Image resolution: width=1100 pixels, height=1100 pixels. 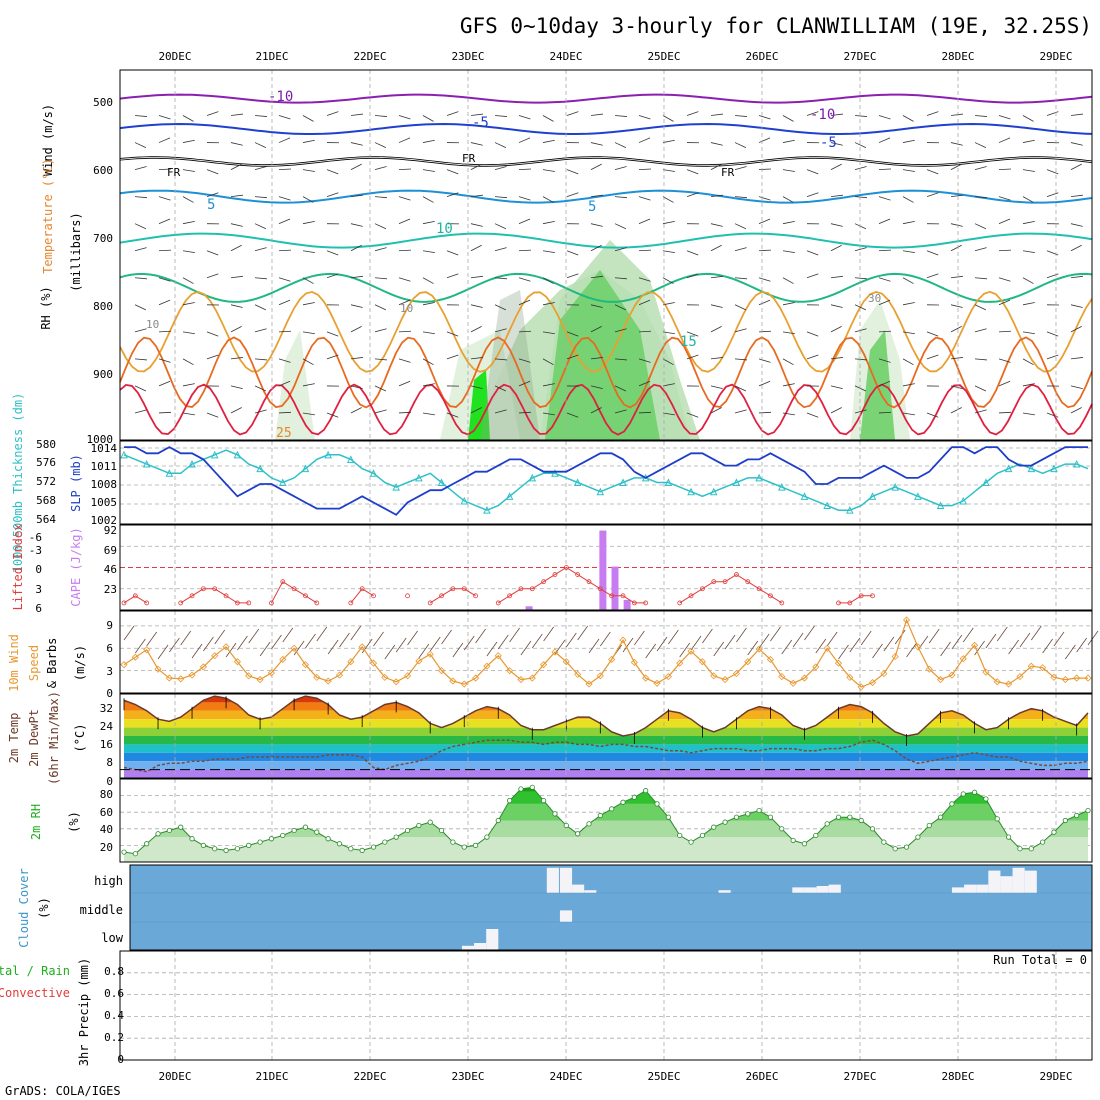 What do you see at coordinates (592, 207) in the screenshot?
I see `contour-label: 5` at bounding box center [592, 207].